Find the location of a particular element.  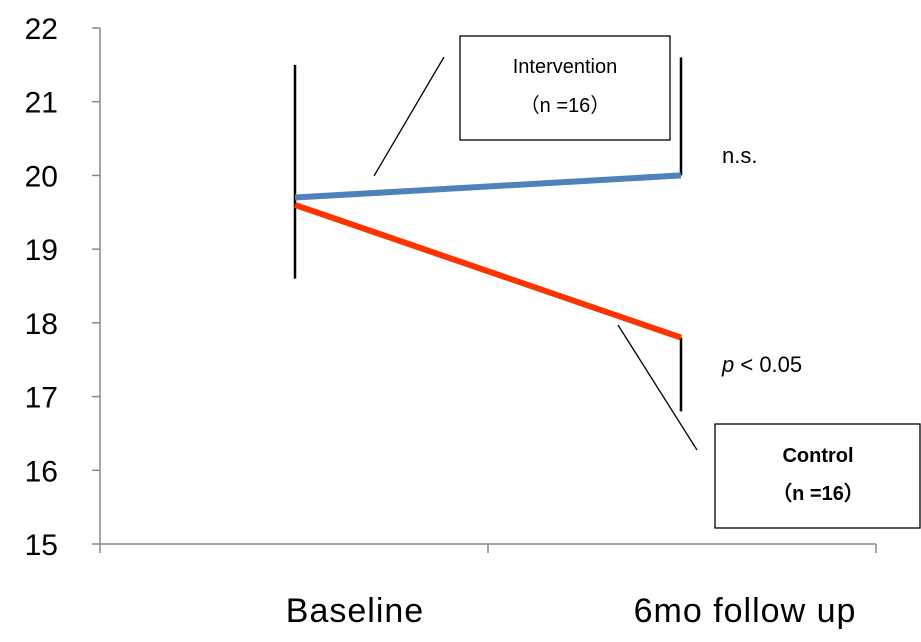

intervention-callout-line is located at coordinates (409, 116).